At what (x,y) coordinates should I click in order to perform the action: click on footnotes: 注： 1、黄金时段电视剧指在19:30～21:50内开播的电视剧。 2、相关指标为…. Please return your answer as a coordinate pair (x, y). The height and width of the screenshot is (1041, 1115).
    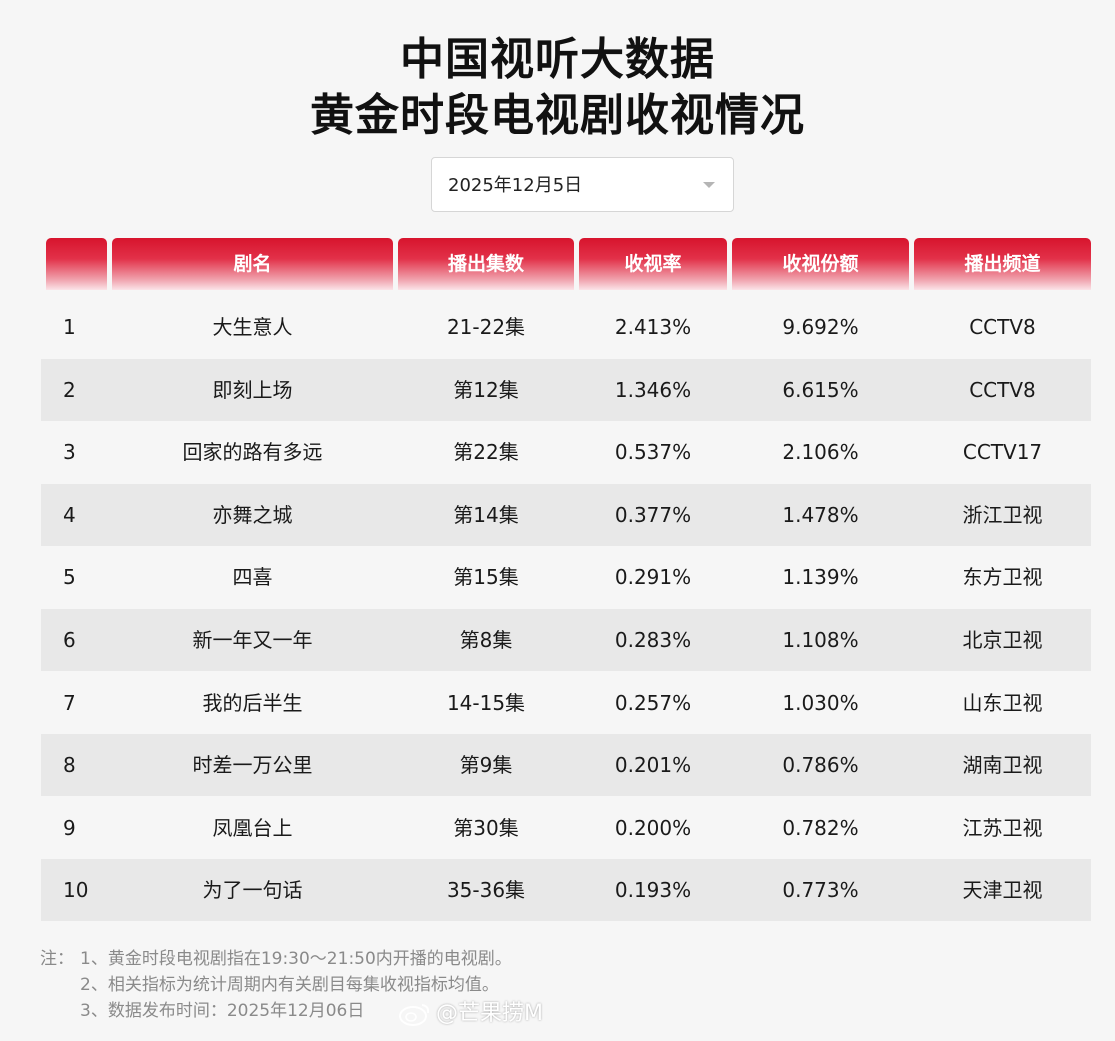
    Looking at the image, I should click on (276, 985).